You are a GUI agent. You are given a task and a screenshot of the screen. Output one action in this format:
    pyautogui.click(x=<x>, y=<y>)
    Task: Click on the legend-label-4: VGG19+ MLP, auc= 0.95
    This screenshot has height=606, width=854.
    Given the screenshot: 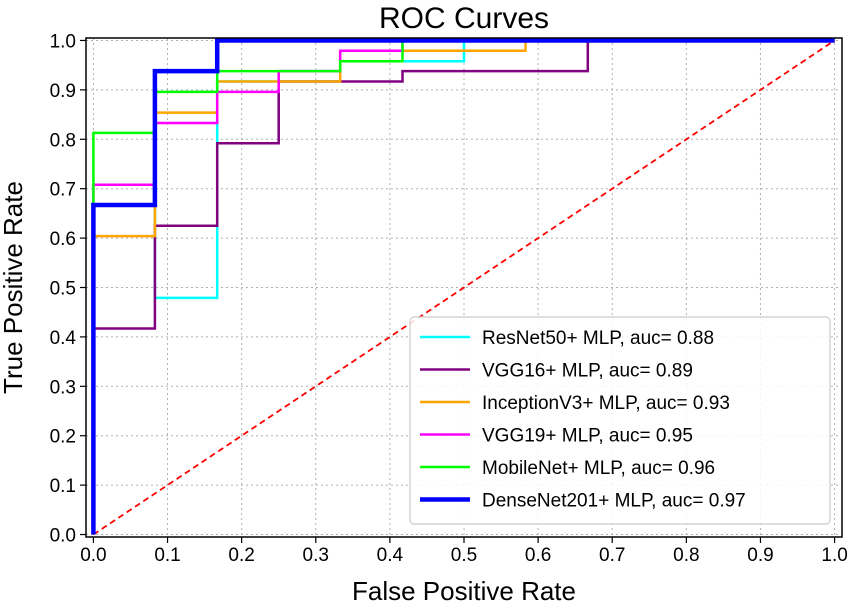 What is the action you would take?
    pyautogui.click(x=587, y=436)
    